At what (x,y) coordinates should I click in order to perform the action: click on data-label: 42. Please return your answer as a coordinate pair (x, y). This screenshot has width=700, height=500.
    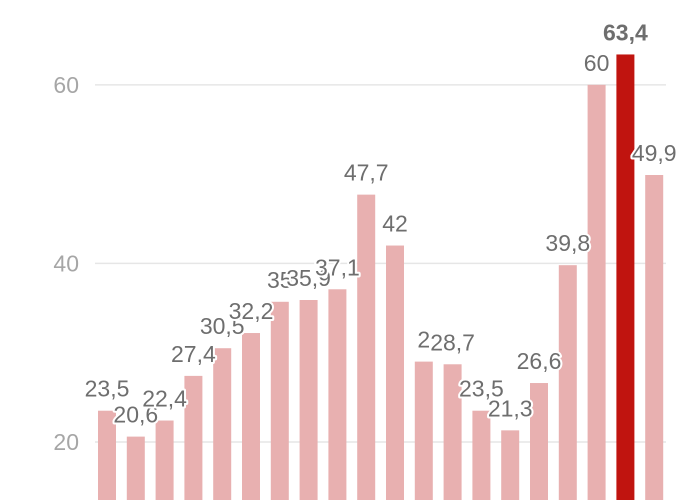
    Looking at the image, I should click on (395, 224).